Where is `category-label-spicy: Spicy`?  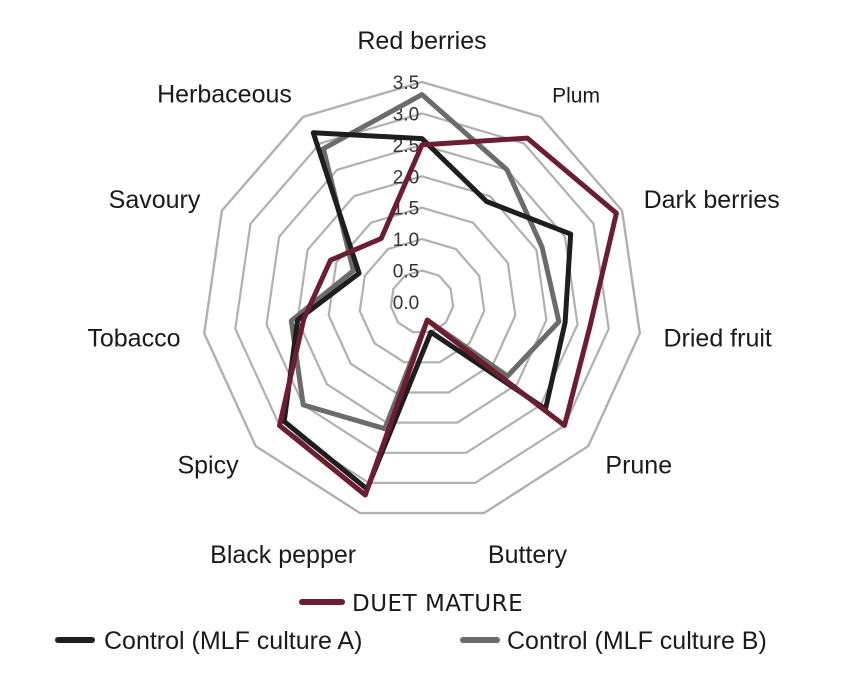
category-label-spicy: Spicy is located at coordinates (208, 465).